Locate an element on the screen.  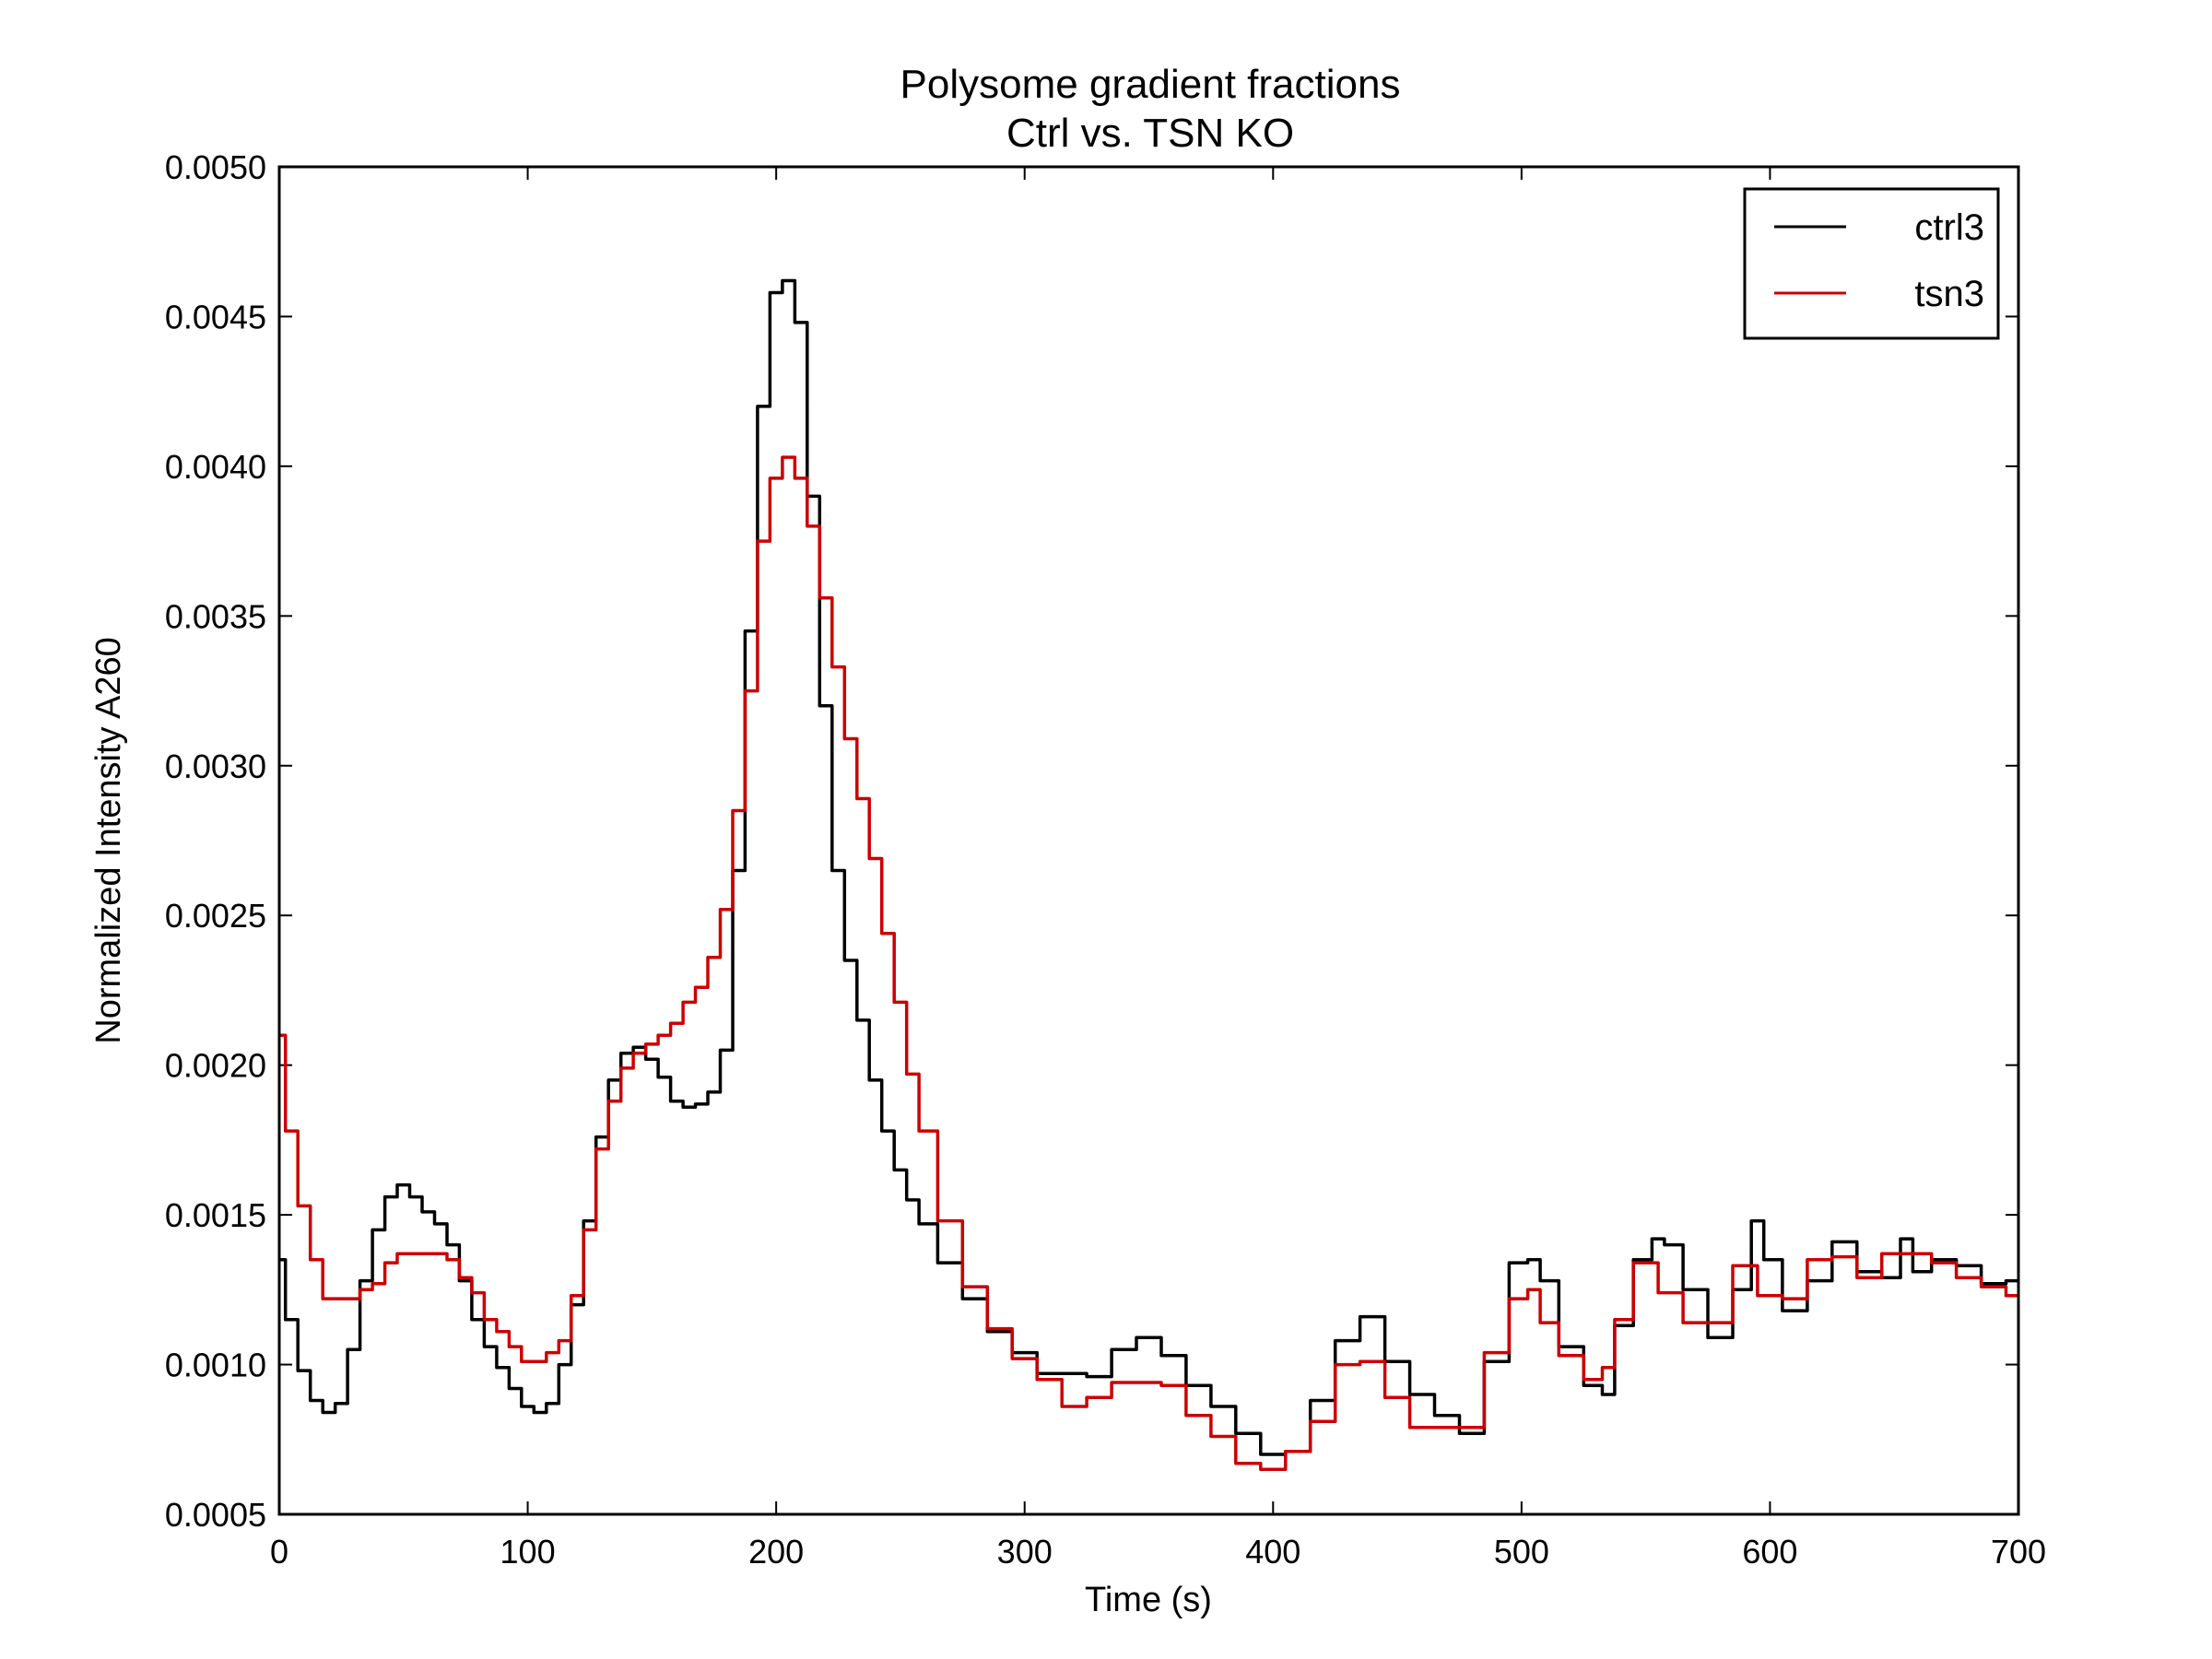
x-tick-label: 300 is located at coordinates (1025, 1552).